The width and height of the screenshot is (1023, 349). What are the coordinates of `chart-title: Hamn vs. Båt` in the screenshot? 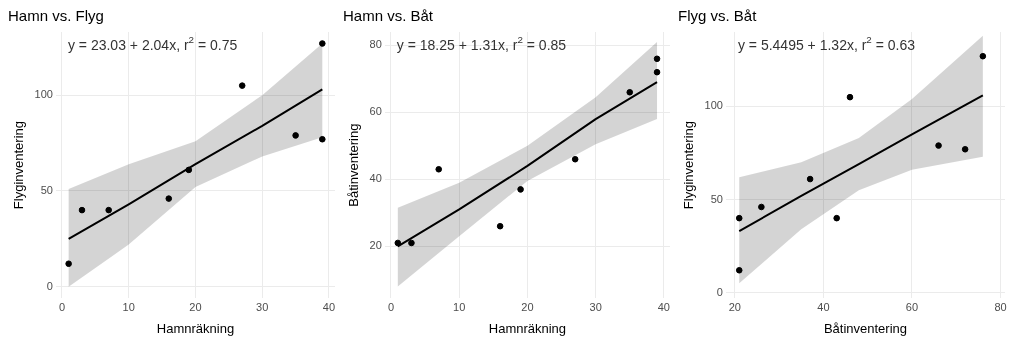 It's located at (388, 16).